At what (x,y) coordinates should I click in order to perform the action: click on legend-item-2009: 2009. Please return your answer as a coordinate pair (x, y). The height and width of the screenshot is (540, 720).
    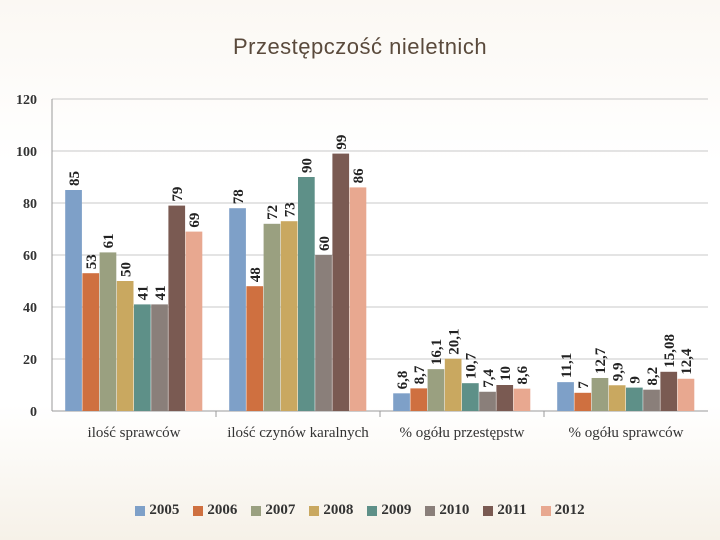
    Looking at the image, I should click on (389, 510).